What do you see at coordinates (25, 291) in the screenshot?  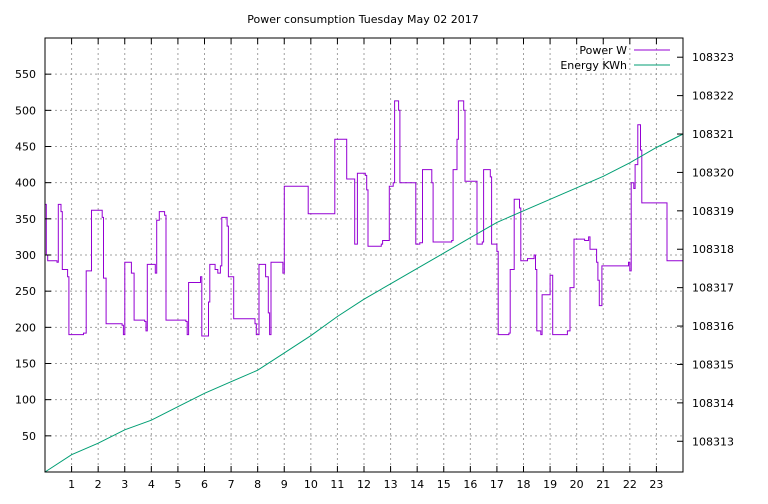 I see `y-tick-label-left: 250` at bounding box center [25, 291].